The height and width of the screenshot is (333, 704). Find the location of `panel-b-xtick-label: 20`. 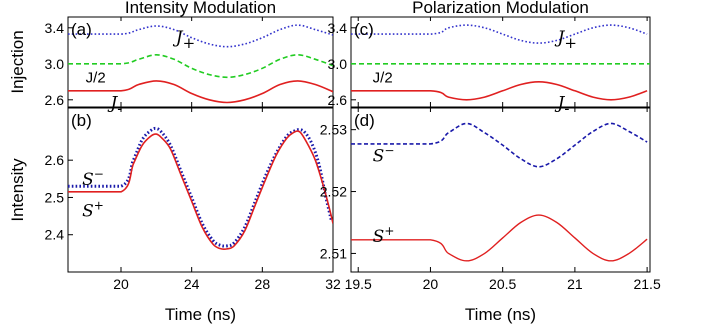

panel-b-xtick-label: 20 is located at coordinates (121, 284).